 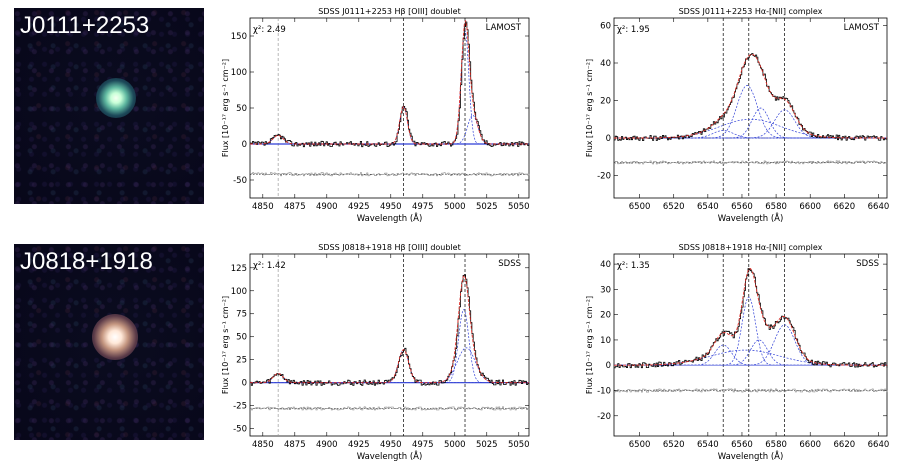 I want to click on object-label: J0111+2253, so click(x=85, y=25).